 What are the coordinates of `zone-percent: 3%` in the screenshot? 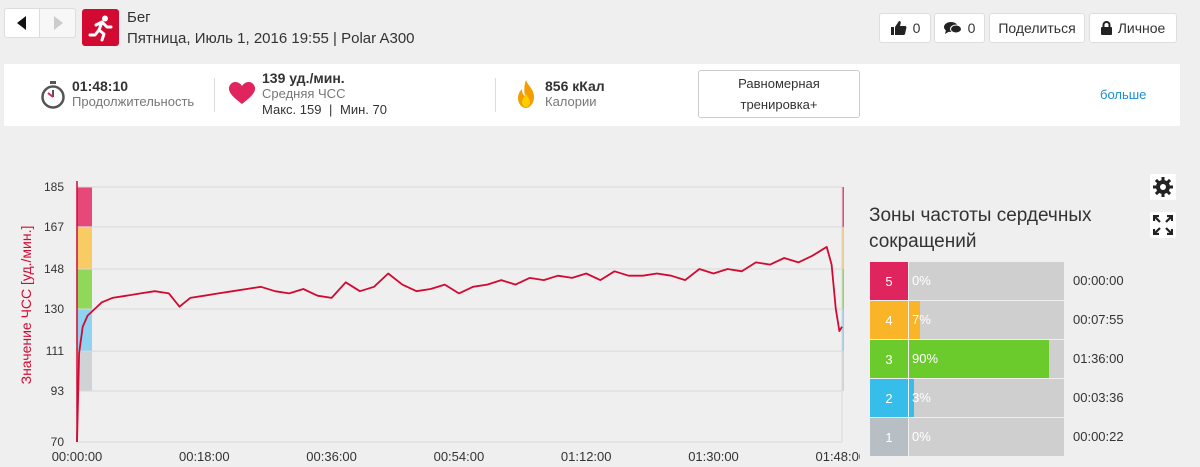 It's located at (921, 397).